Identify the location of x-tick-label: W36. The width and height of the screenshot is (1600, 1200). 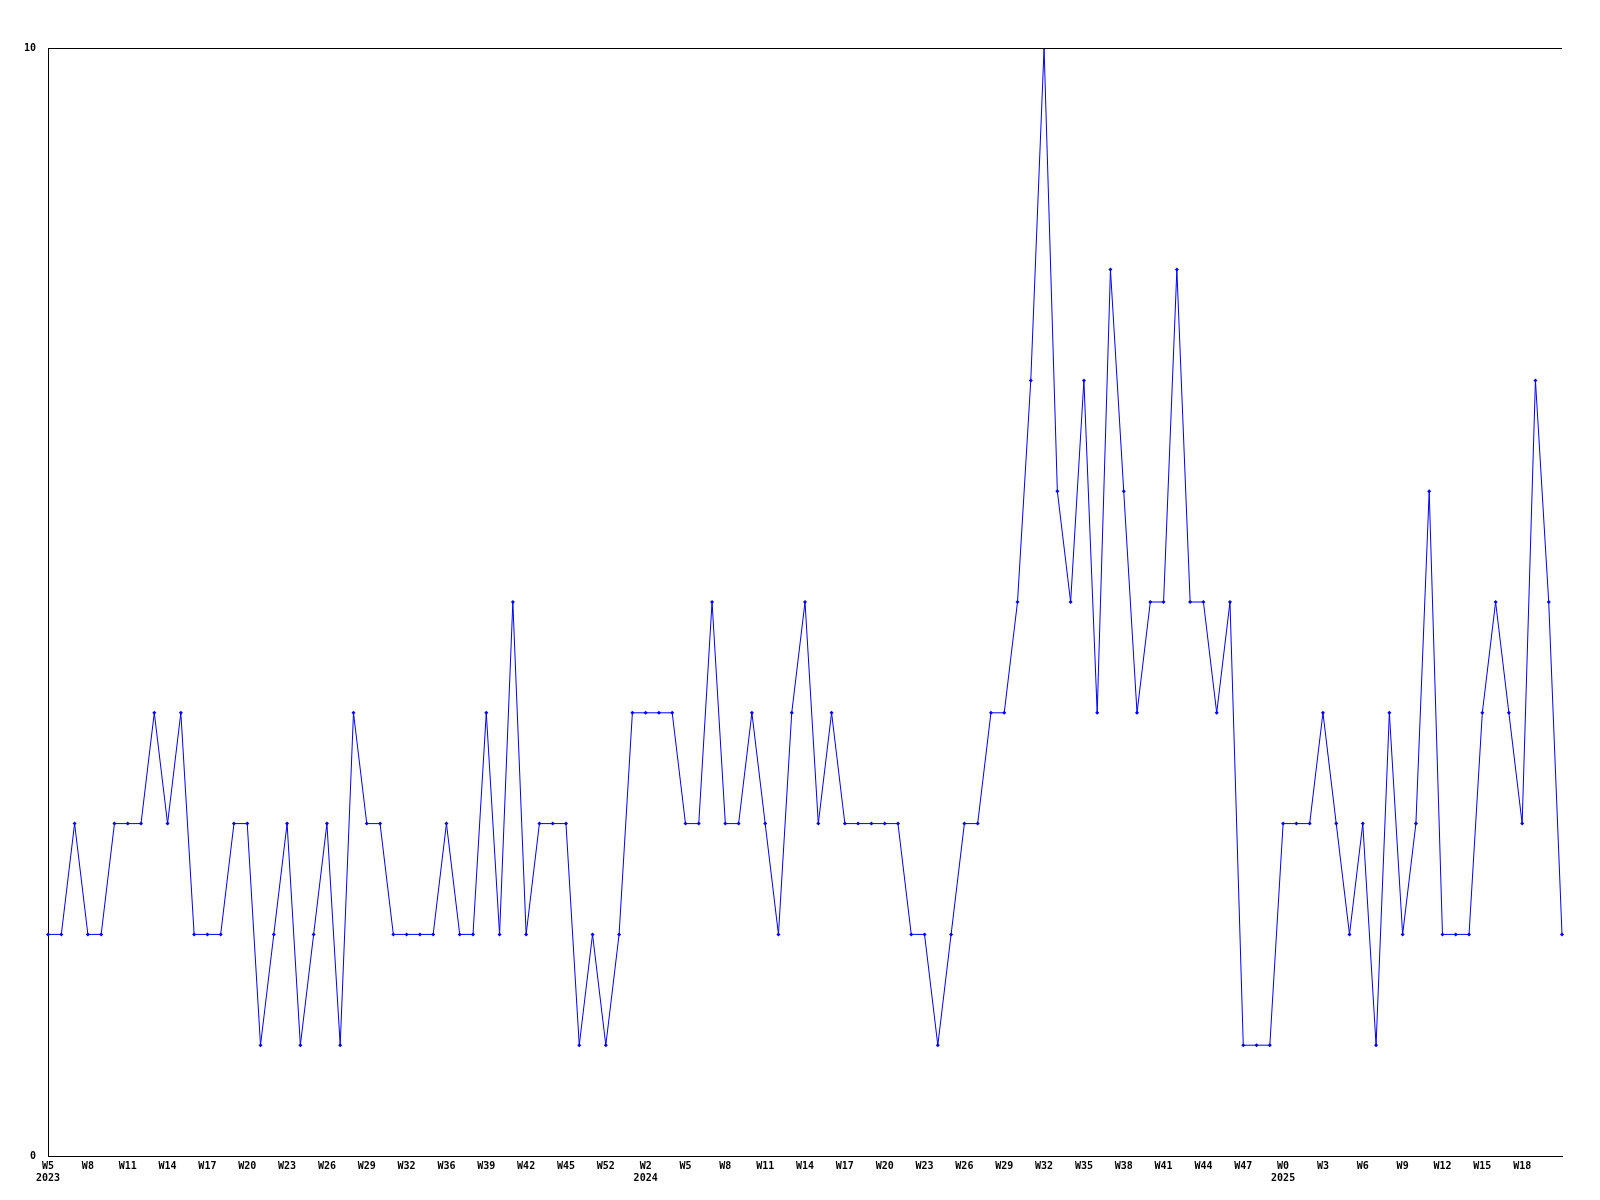
(446, 1165).